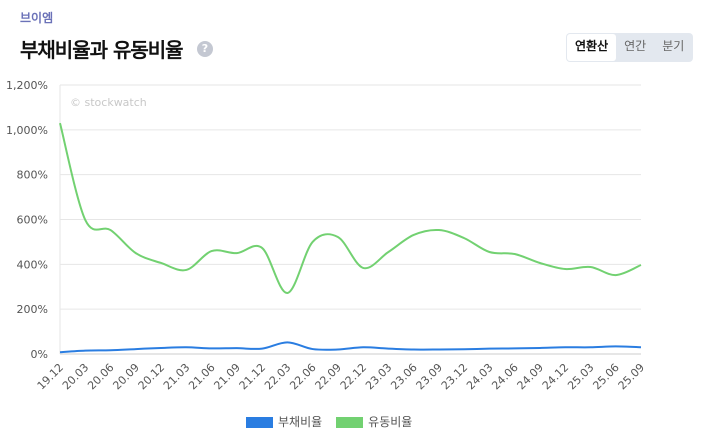 The width and height of the screenshot is (701, 442). Describe the element at coordinates (631, 376) in the screenshot. I see `x-tick-label: 25.09` at that location.